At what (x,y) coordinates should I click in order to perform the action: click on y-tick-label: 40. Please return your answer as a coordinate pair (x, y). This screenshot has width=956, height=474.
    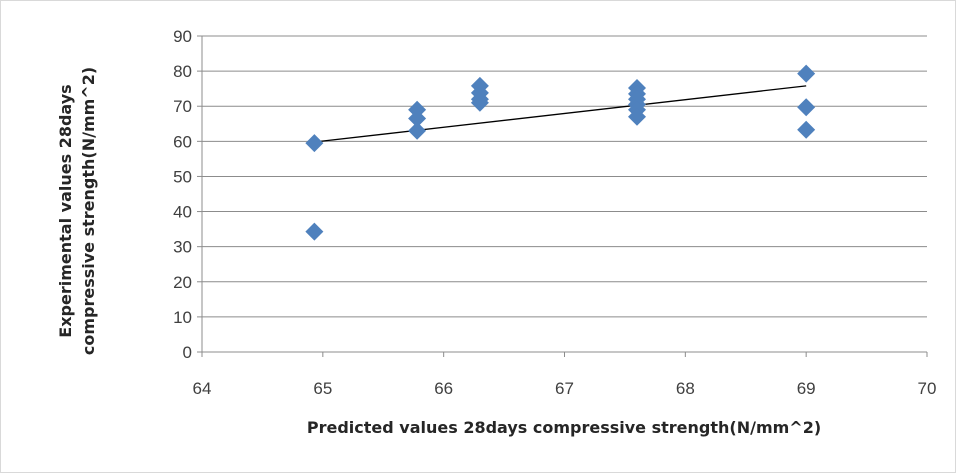
    Looking at the image, I should click on (182, 212).